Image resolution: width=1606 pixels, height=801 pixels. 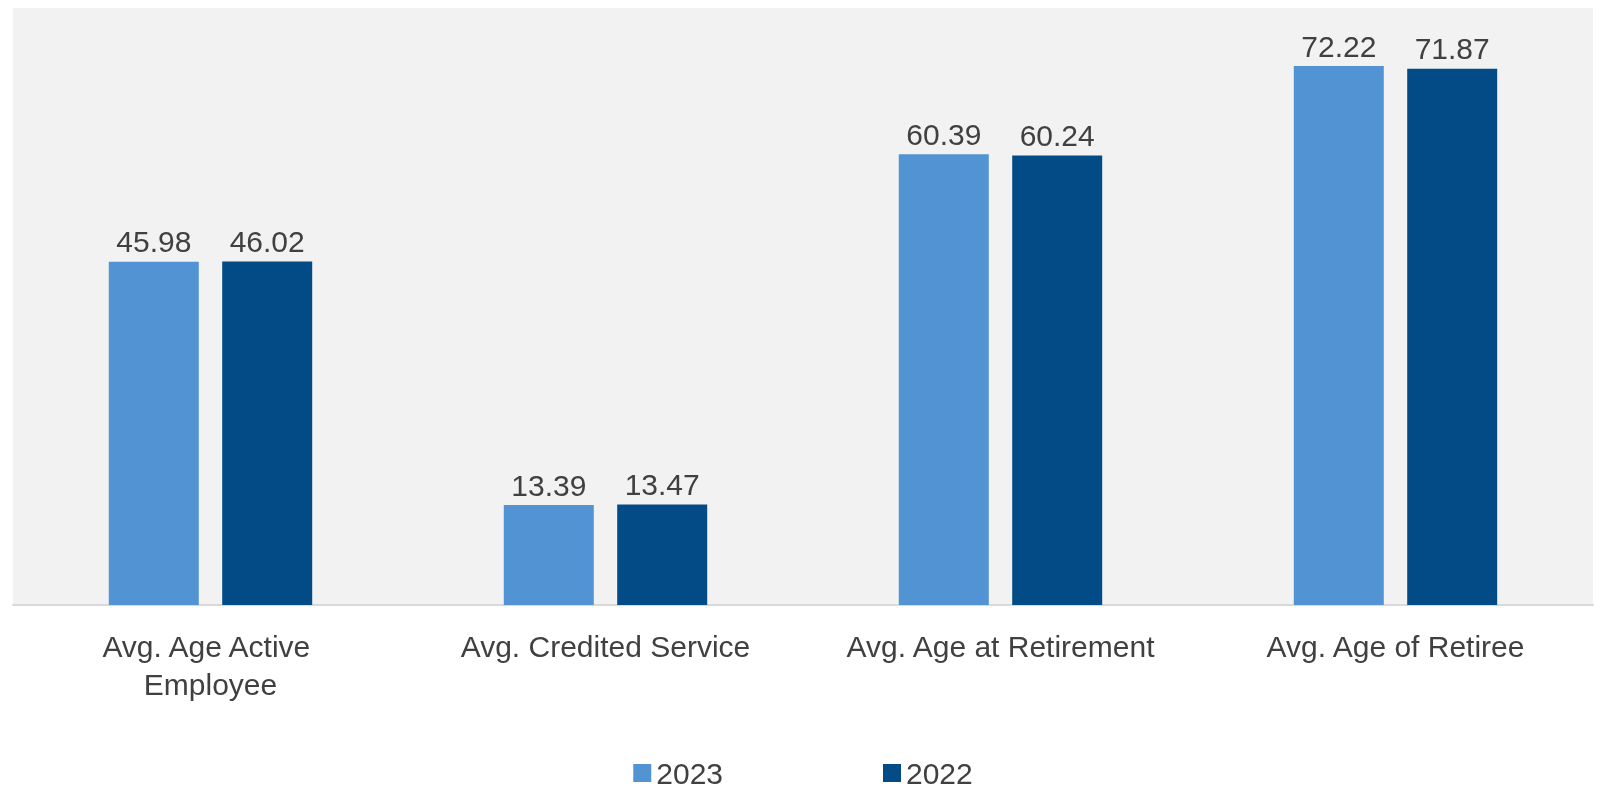 What do you see at coordinates (267, 242) in the screenshot?
I see `data-label: 46.02` at bounding box center [267, 242].